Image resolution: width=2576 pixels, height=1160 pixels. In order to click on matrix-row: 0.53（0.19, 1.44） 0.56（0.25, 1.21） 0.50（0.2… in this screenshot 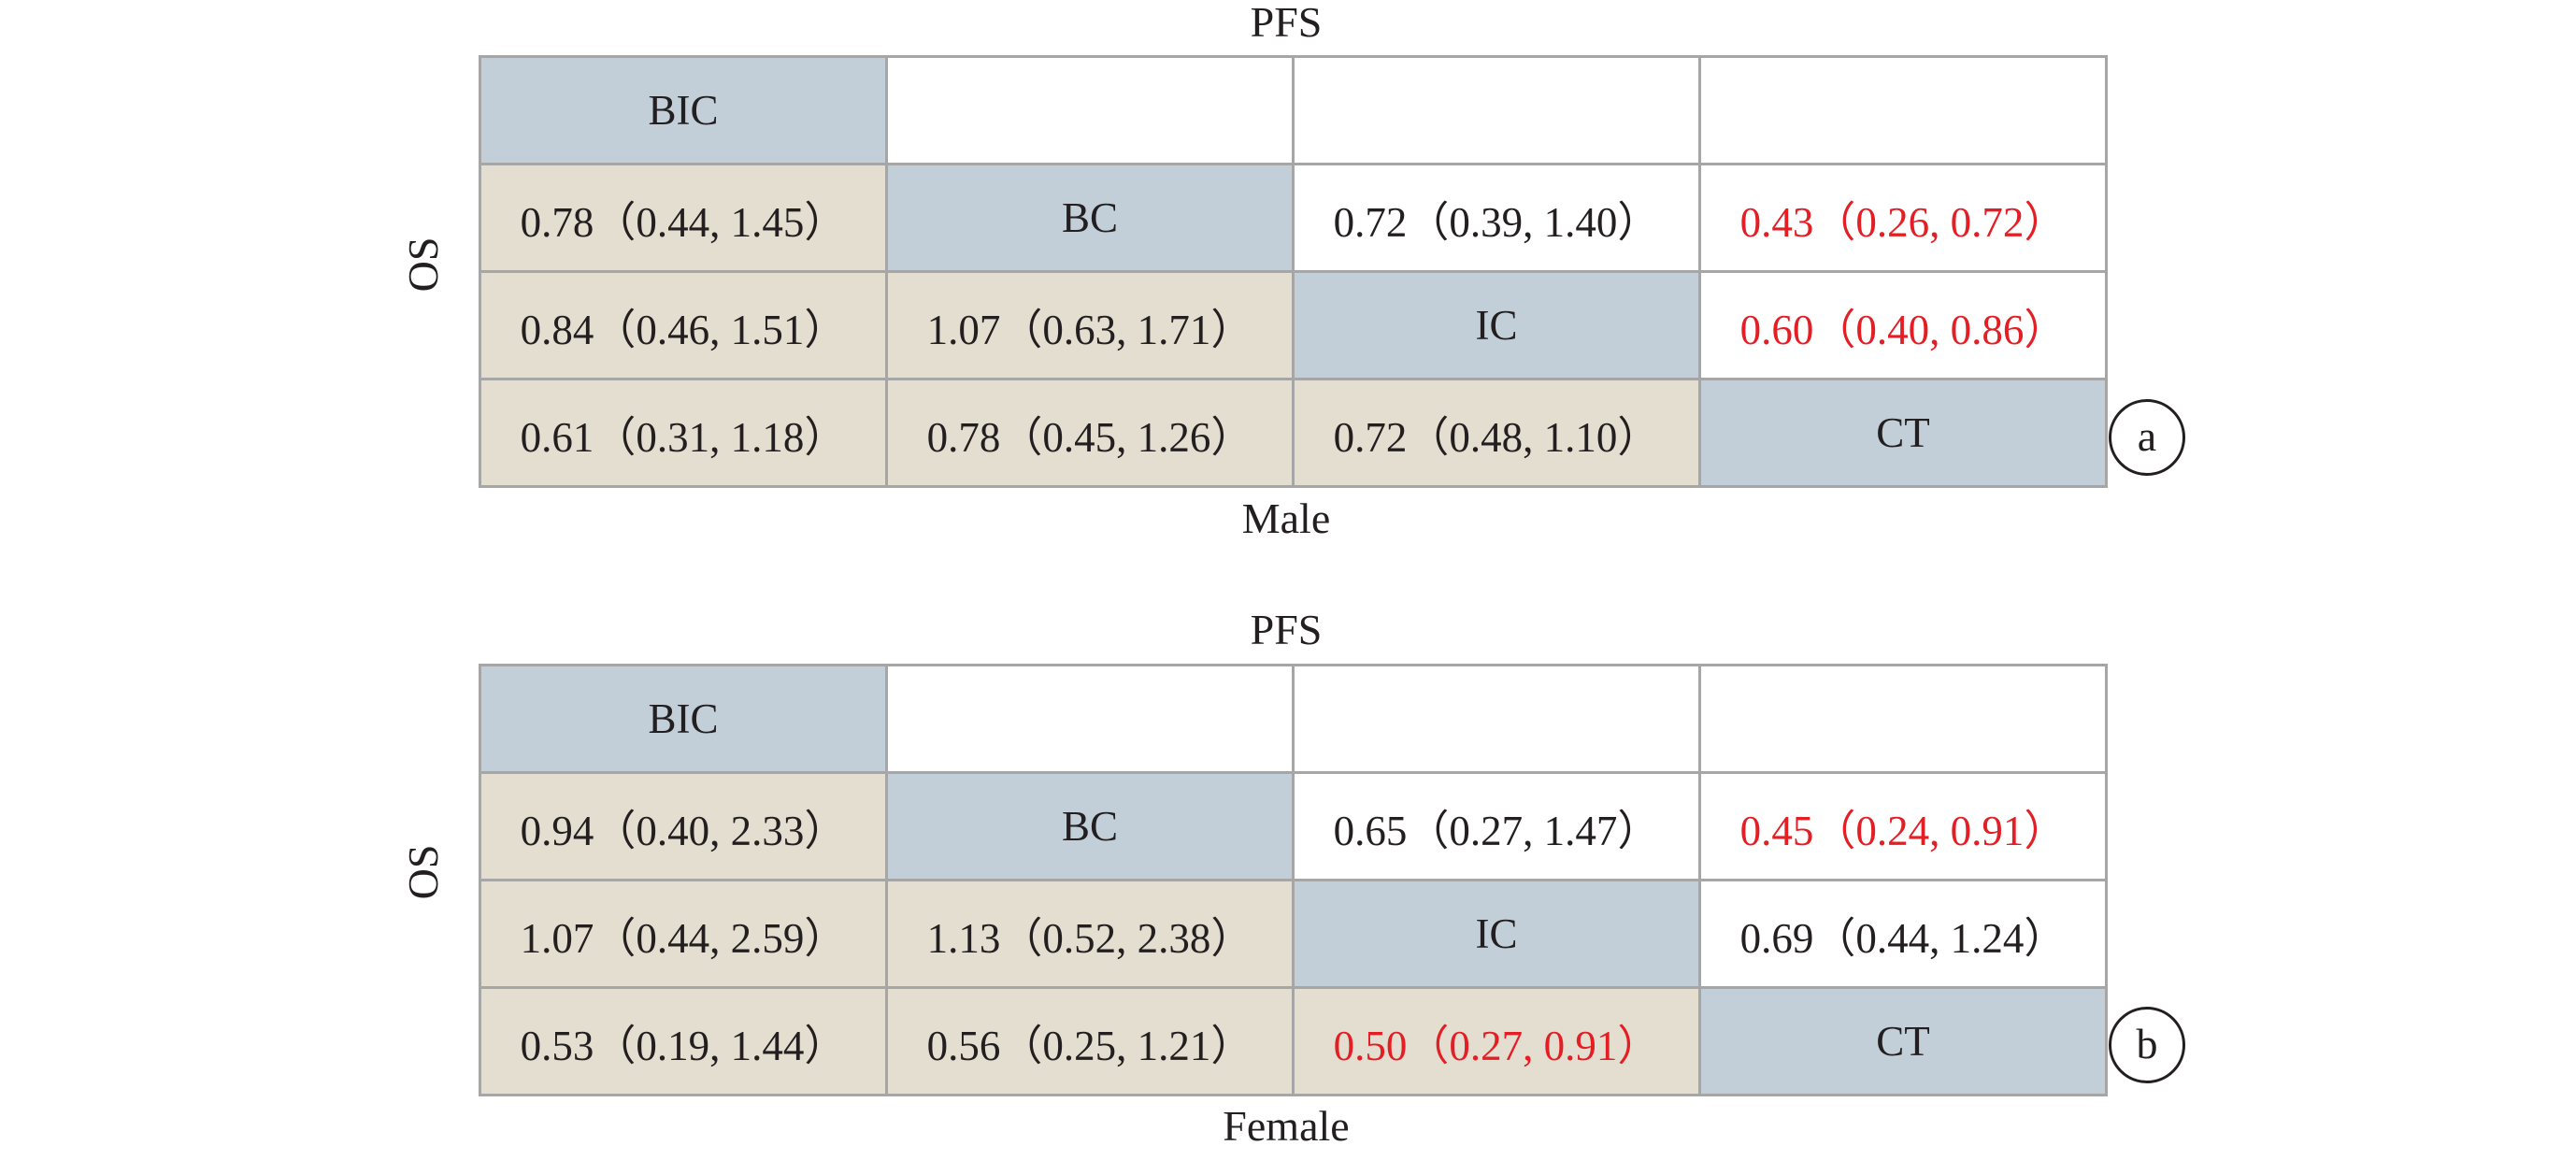, I will do `click(1293, 1041)`.